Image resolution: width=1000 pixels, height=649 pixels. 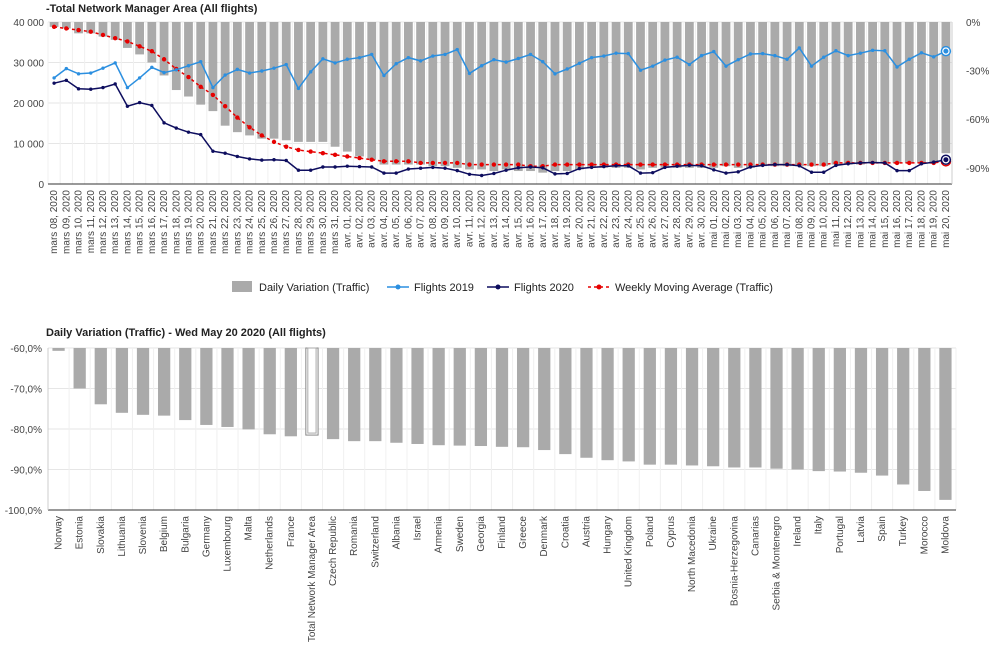 I want to click on chart1-legend-item: Flights 2019, so click(x=430, y=288).